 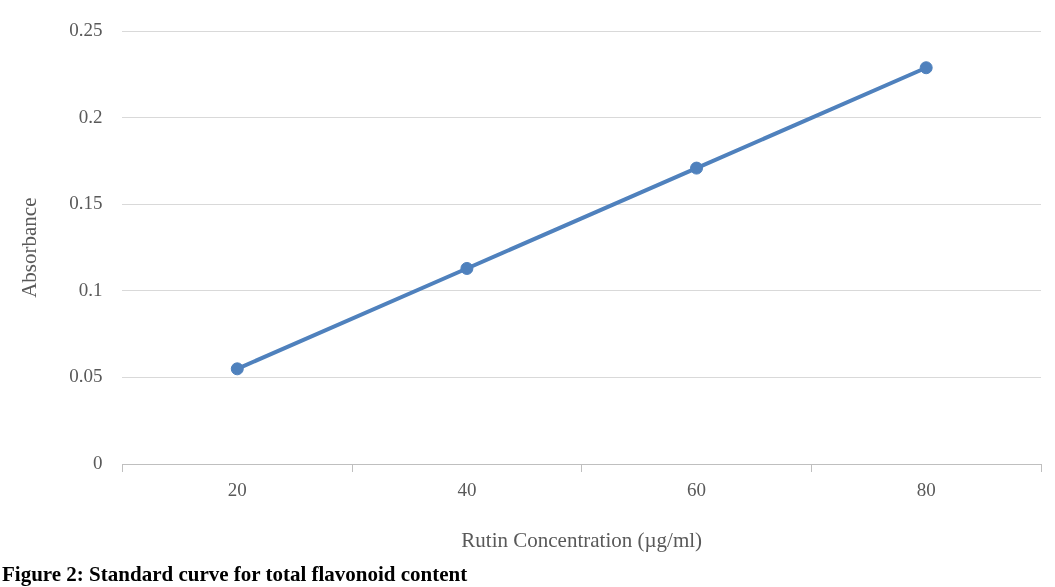 I want to click on y-tick-label: 0, so click(x=97, y=462).